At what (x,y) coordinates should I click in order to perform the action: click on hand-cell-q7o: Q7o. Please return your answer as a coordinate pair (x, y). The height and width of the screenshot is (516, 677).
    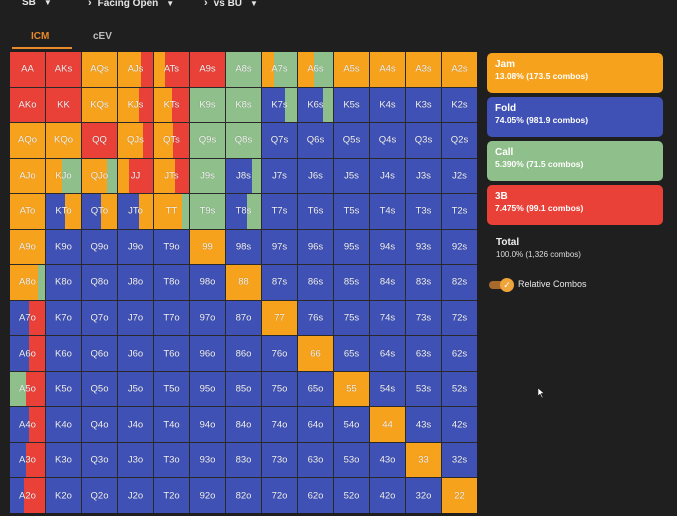
    Looking at the image, I should click on (99, 318).